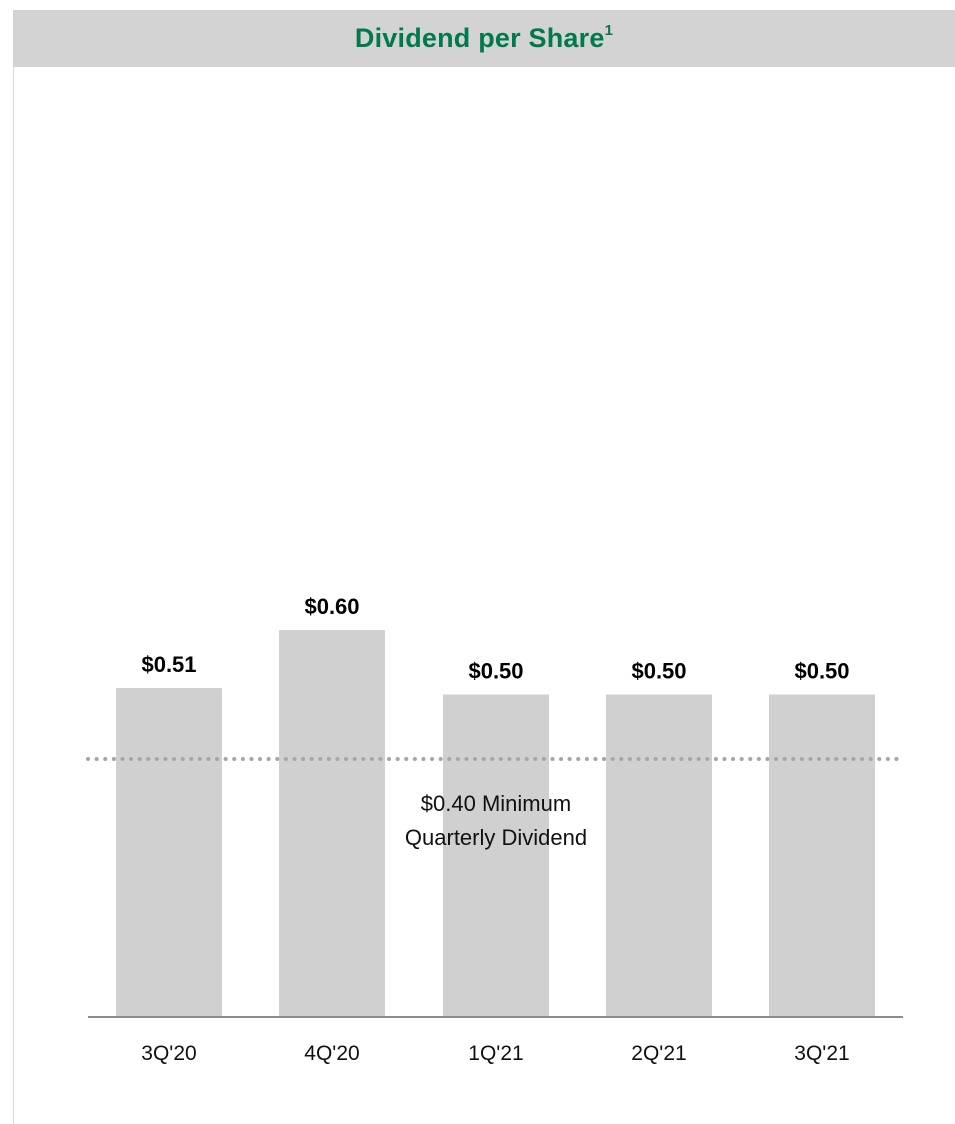 The width and height of the screenshot is (955, 1124). Describe the element at coordinates (479, 38) in the screenshot. I see `chart-title-text: Dividend per Share` at that location.